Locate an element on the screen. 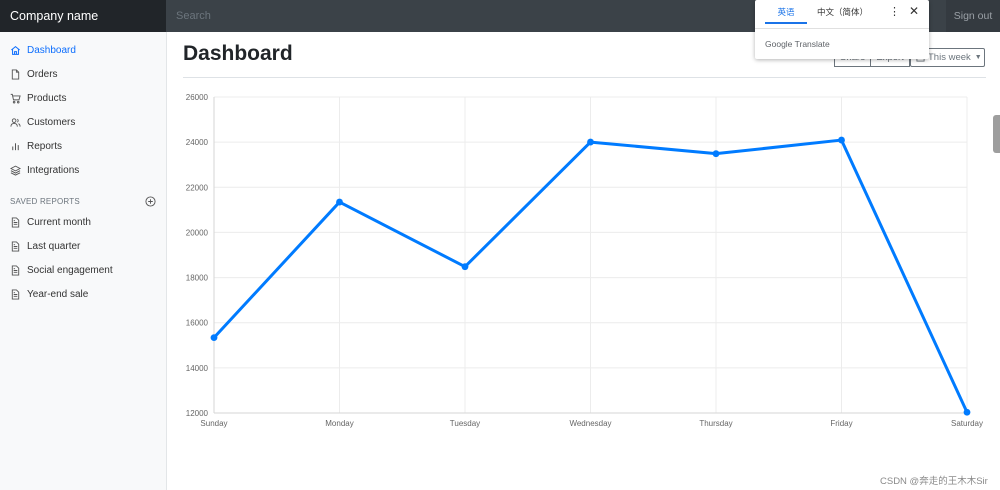 This screenshot has width=1000, height=490. y-tick-label: 12000 is located at coordinates (197, 413).